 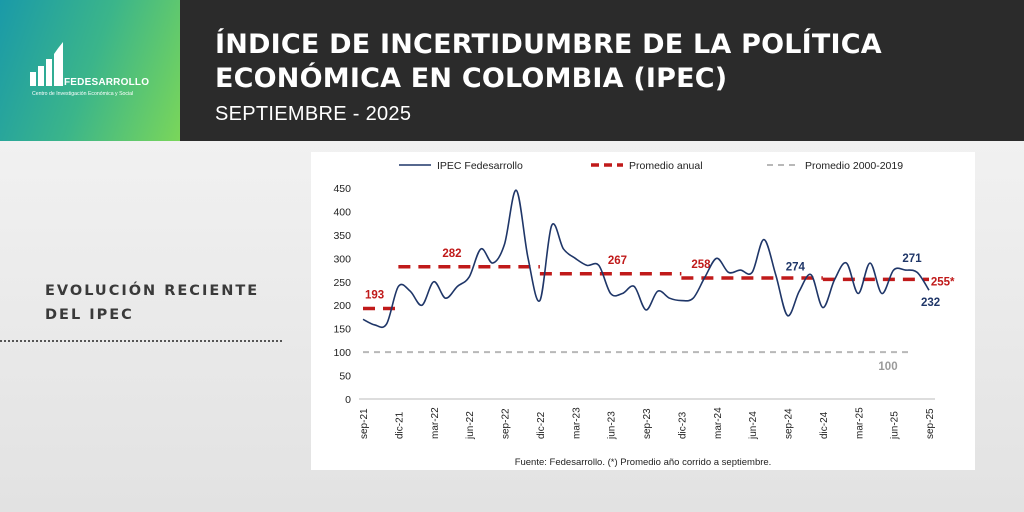 I want to click on y-tick-label: 450, so click(x=342, y=189).